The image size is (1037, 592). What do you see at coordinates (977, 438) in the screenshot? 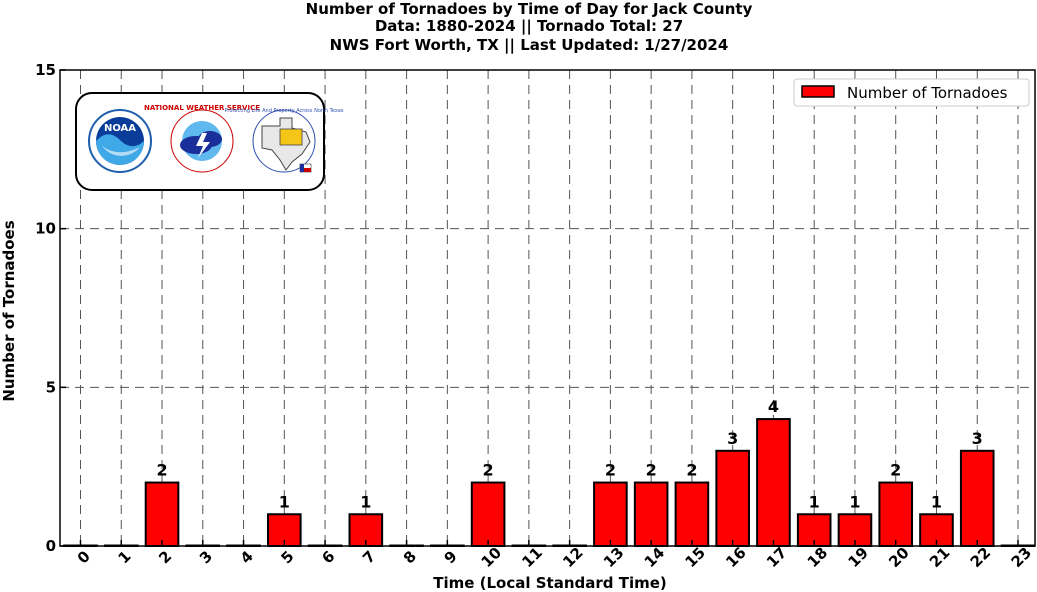
I see `data-label-hour-22: 3` at bounding box center [977, 438].